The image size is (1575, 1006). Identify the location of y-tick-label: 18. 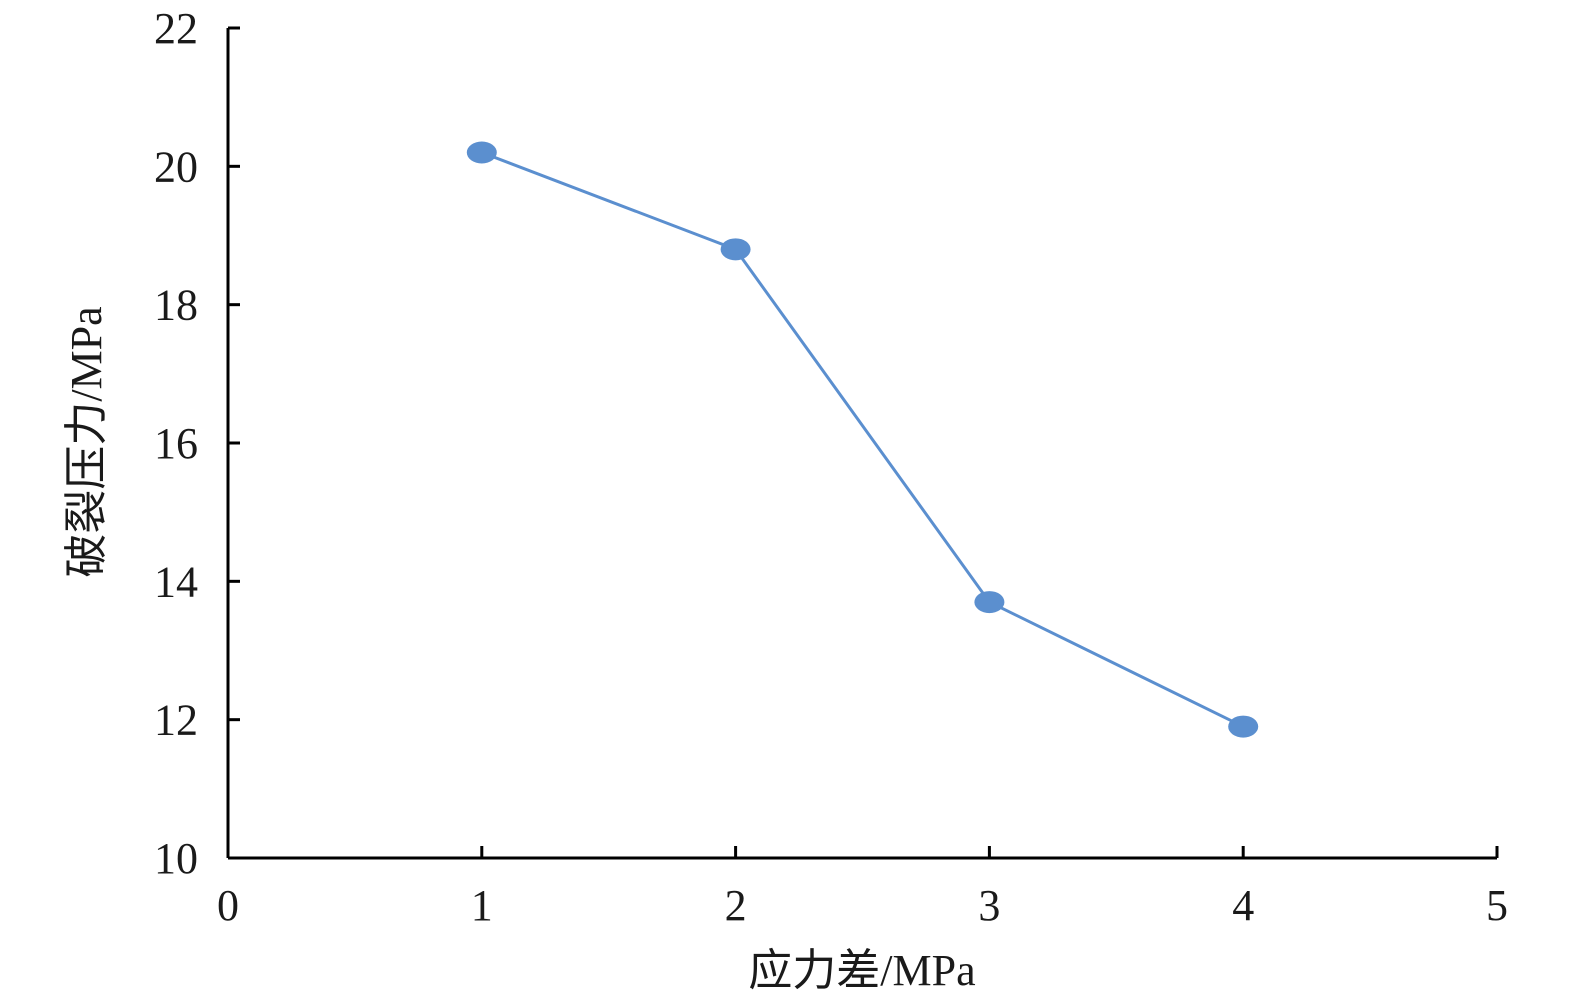
(176, 305).